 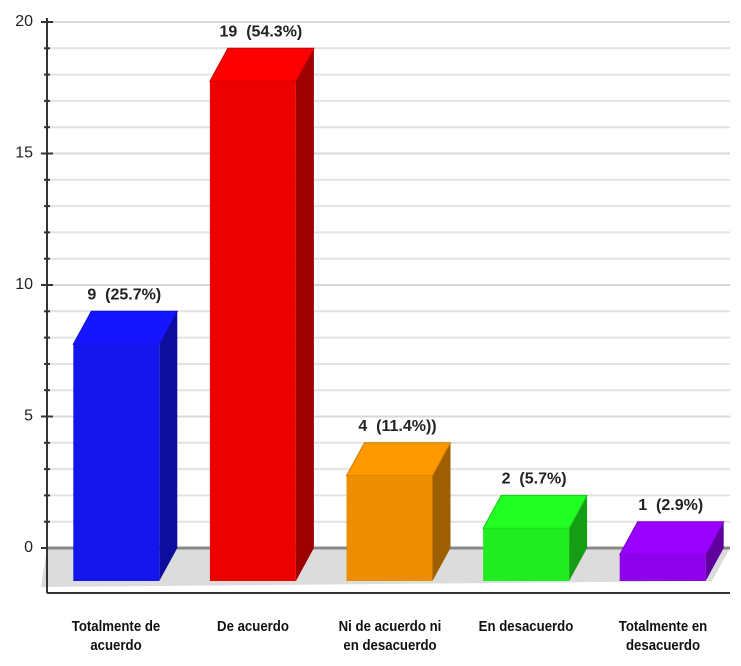 What do you see at coordinates (534, 479) in the screenshot?
I see `value-label: 2 (5.7%)` at bounding box center [534, 479].